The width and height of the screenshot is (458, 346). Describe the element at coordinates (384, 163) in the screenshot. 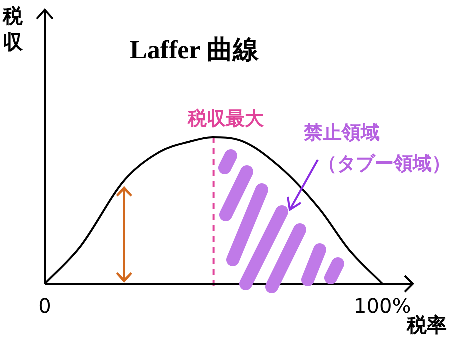

I see `annotation: （タブー領域）` at that location.